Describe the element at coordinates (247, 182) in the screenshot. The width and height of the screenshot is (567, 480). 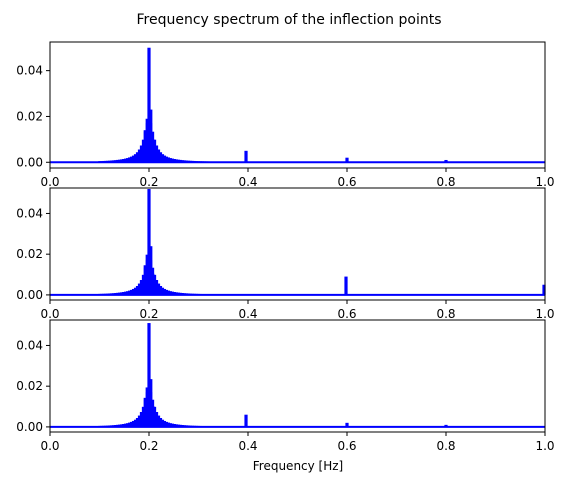
I see `x-tick-label: 0.4` at that location.